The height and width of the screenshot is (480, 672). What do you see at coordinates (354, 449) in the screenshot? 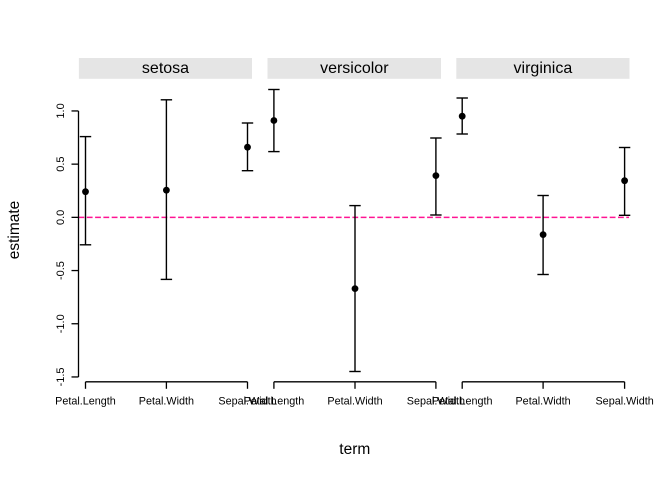
I see `svg-text: term` at bounding box center [354, 449].